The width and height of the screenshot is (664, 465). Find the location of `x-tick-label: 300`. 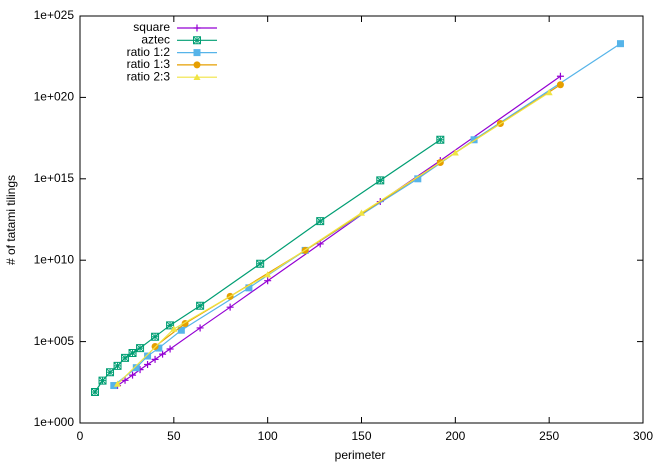

x-tick-label: 300 is located at coordinates (643, 436).